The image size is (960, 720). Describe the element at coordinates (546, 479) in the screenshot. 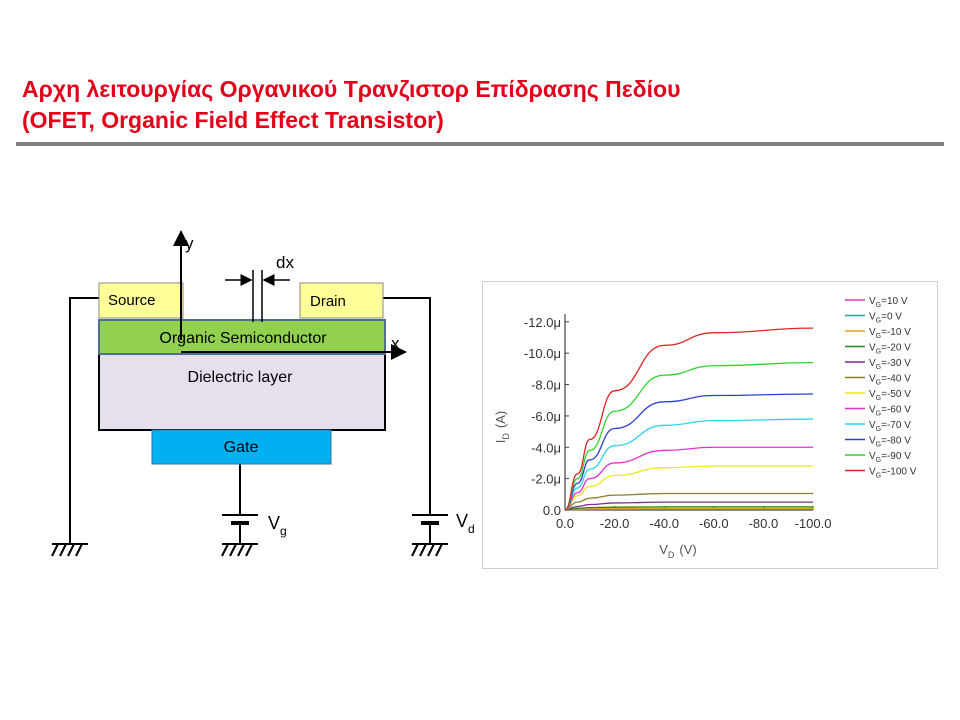

I see `y-tick-label: -2.0μ` at that location.